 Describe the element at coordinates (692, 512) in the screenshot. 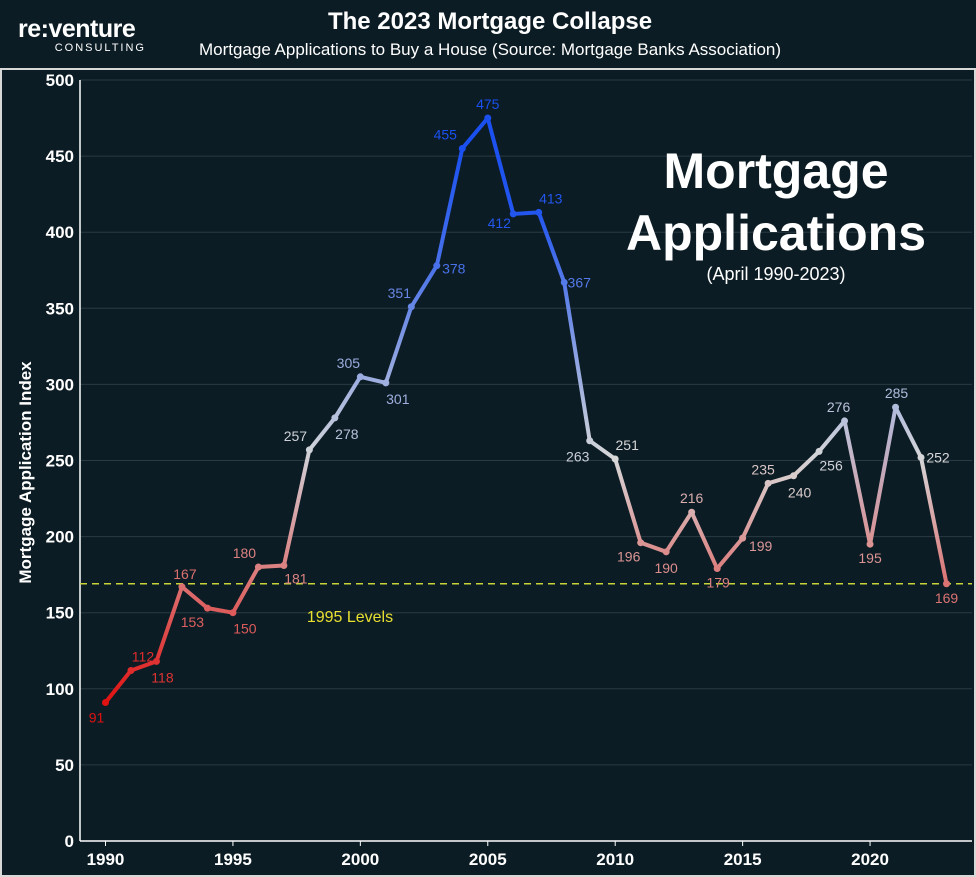

I see `data-point-2013` at that location.